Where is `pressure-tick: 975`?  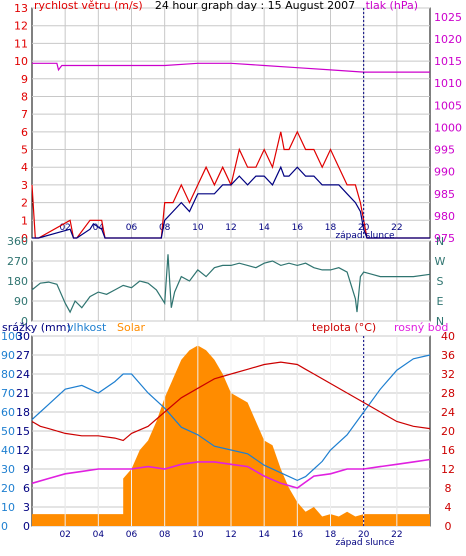 pressure-tick: 975 is located at coordinates (444, 238).